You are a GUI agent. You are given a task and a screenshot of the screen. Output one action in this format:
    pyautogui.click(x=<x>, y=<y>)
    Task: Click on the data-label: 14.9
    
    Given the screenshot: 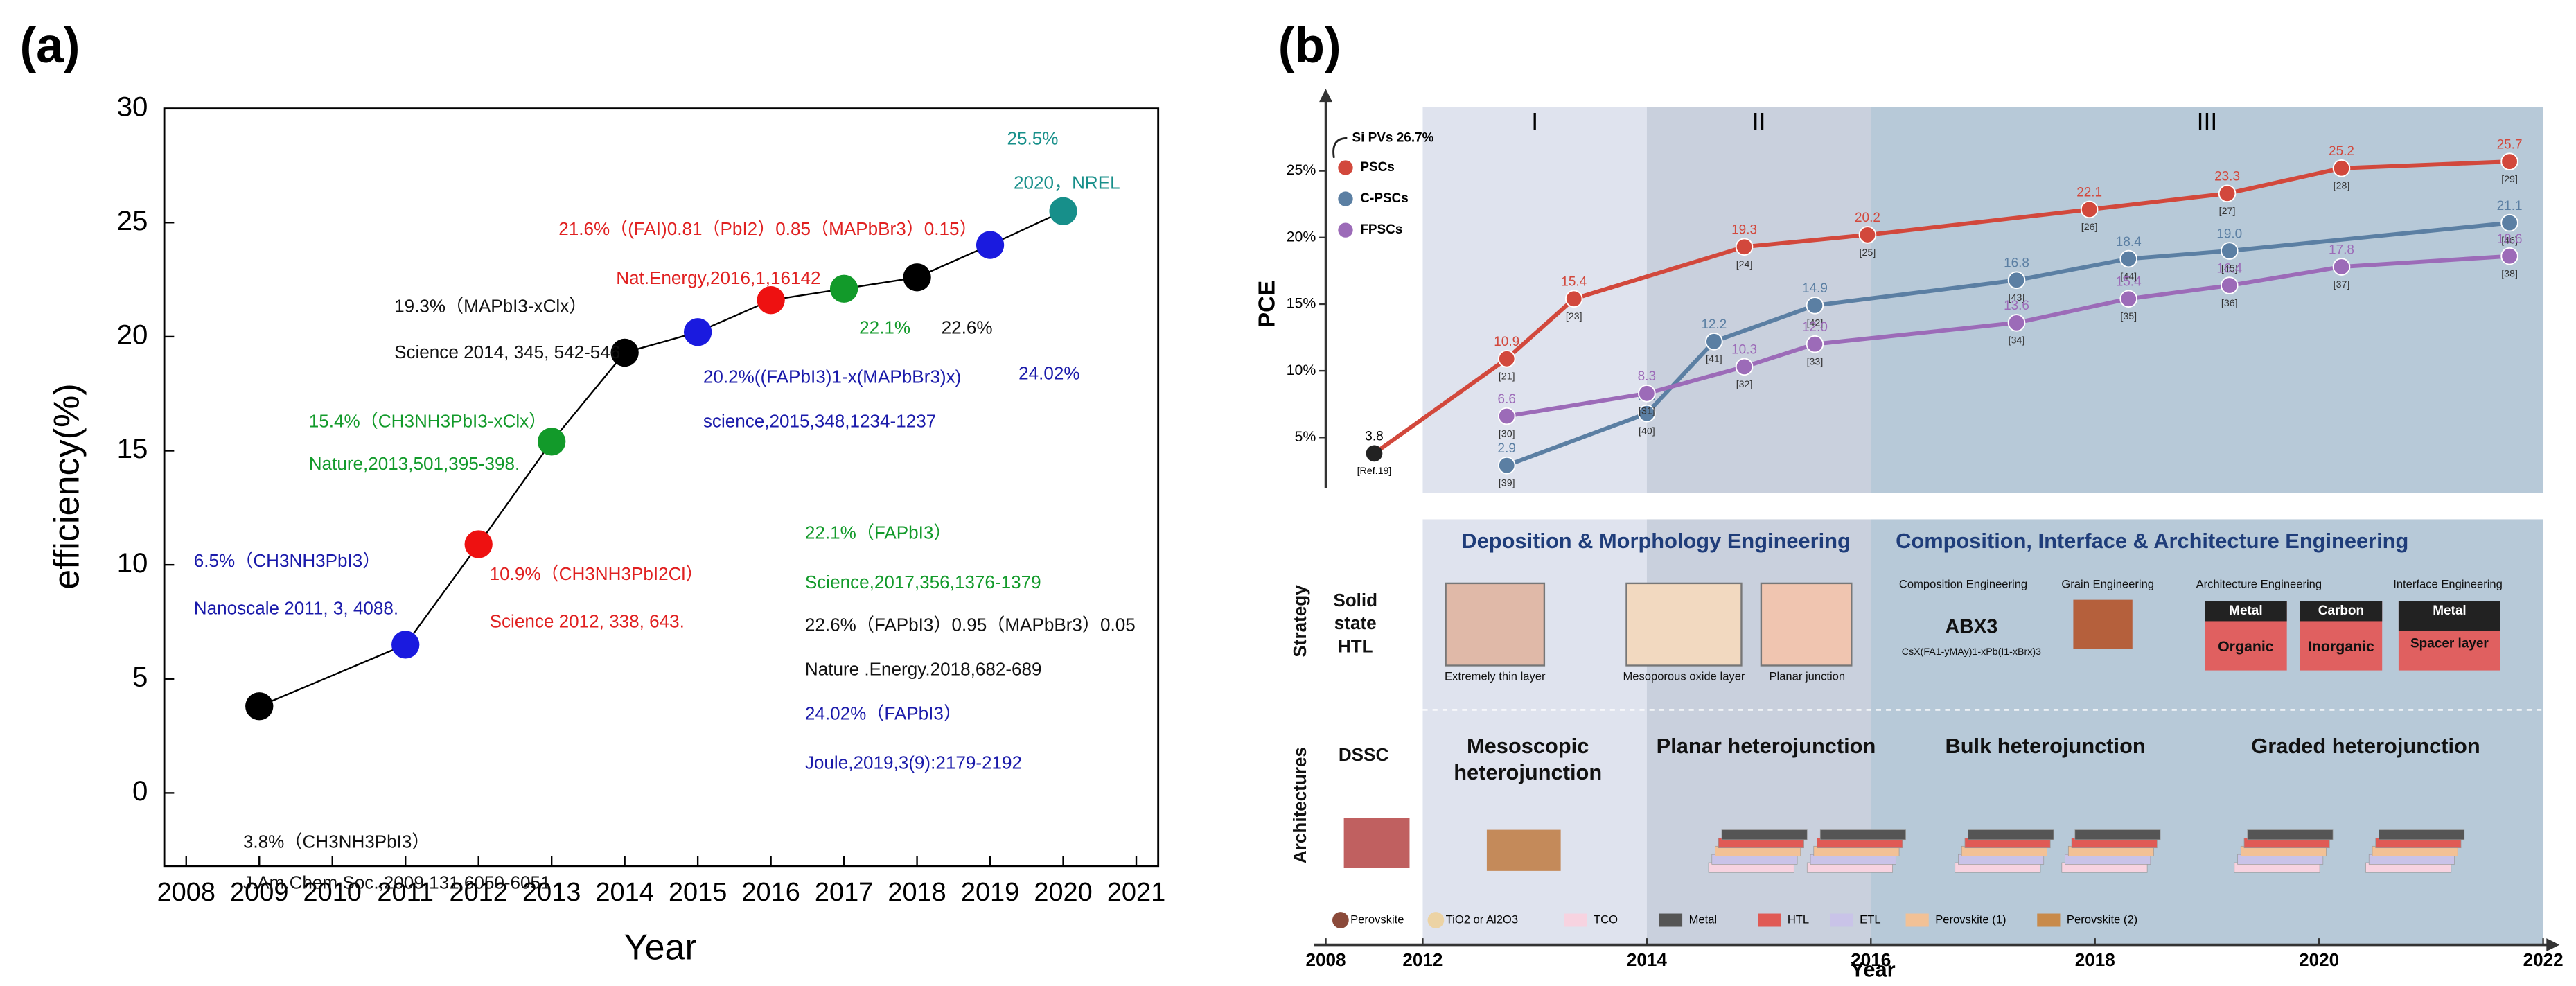 What is the action you would take?
    pyautogui.click(x=1815, y=289)
    